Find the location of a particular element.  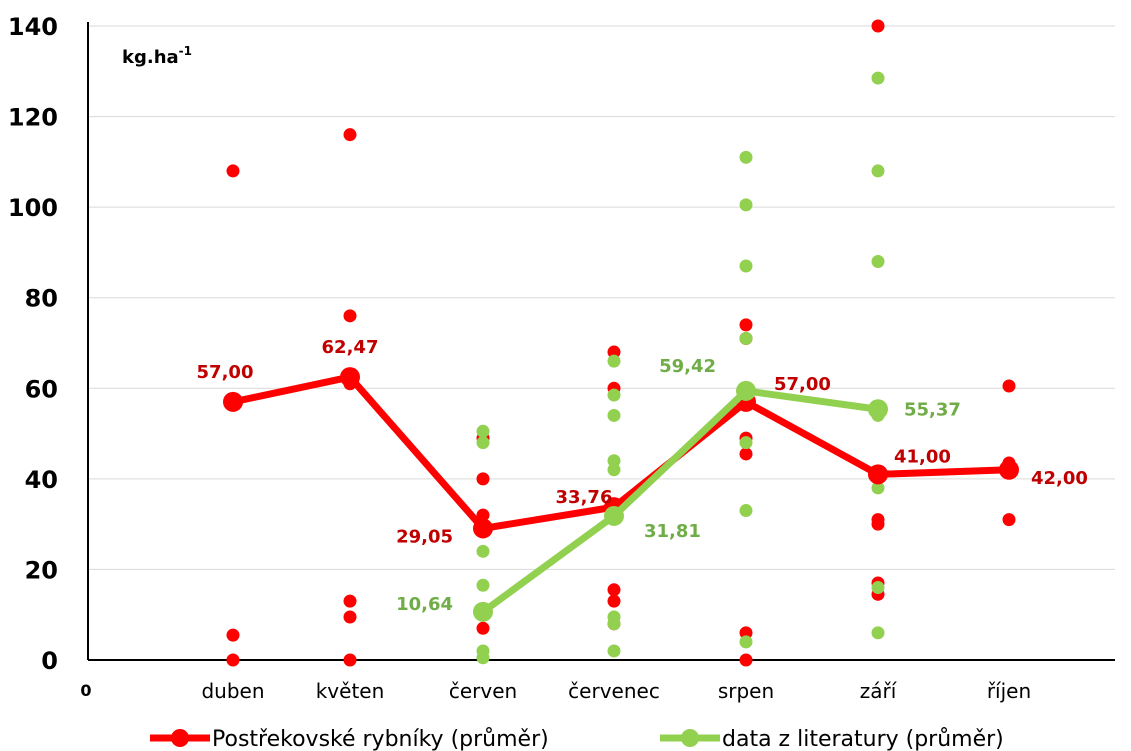

data-label: 33,76 is located at coordinates (584, 497).